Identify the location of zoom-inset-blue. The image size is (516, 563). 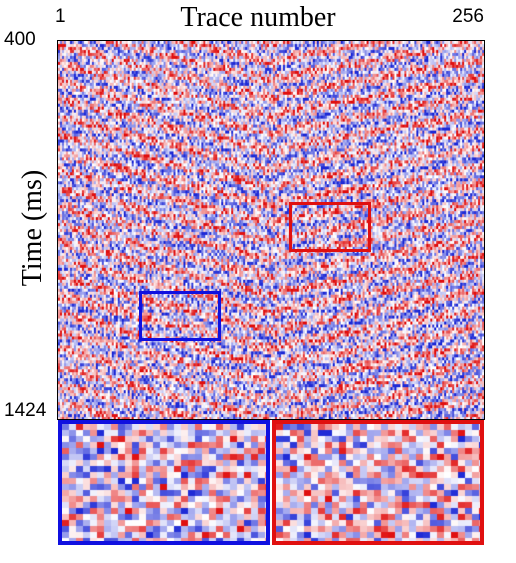
(164, 482).